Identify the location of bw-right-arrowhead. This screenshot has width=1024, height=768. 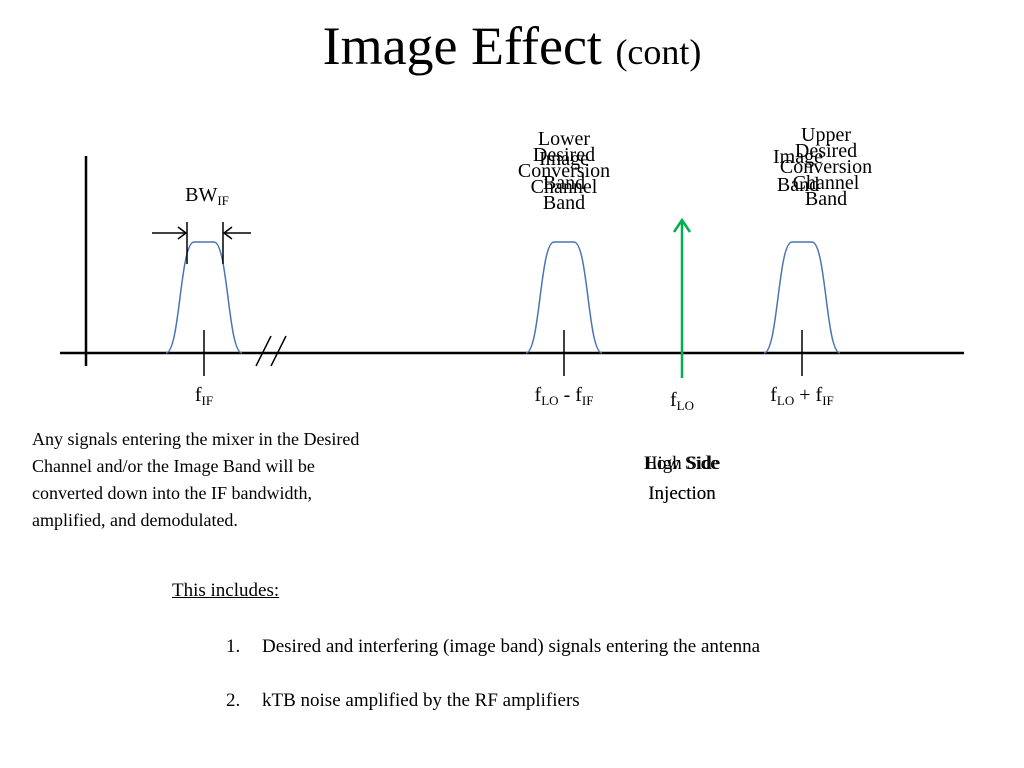
(227, 233).